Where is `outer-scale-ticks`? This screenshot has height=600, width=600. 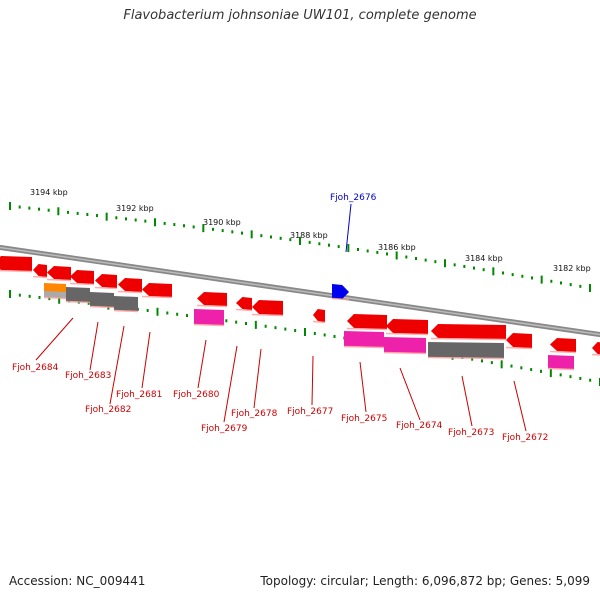
outer-scale-ticks is located at coordinates (300, 247).